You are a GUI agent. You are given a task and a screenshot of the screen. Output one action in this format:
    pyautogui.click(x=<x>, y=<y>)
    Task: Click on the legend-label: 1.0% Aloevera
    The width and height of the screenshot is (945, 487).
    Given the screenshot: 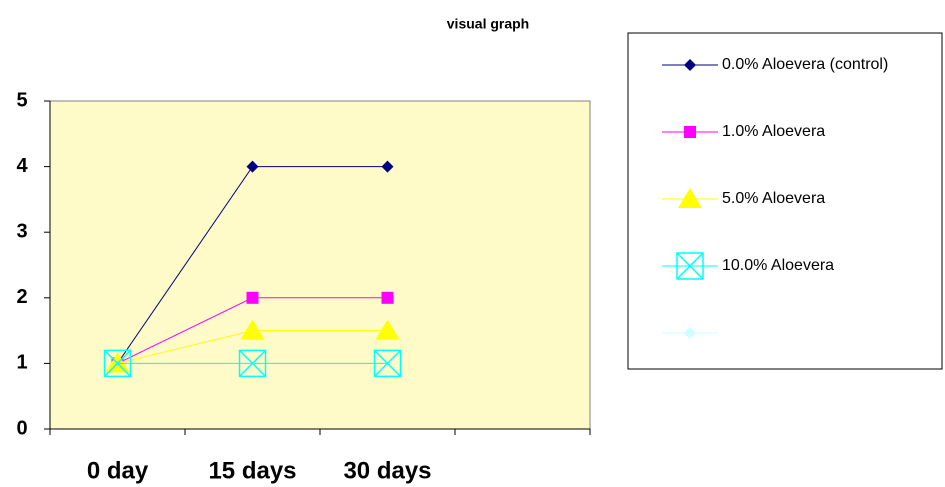 What is the action you would take?
    pyautogui.click(x=773, y=131)
    